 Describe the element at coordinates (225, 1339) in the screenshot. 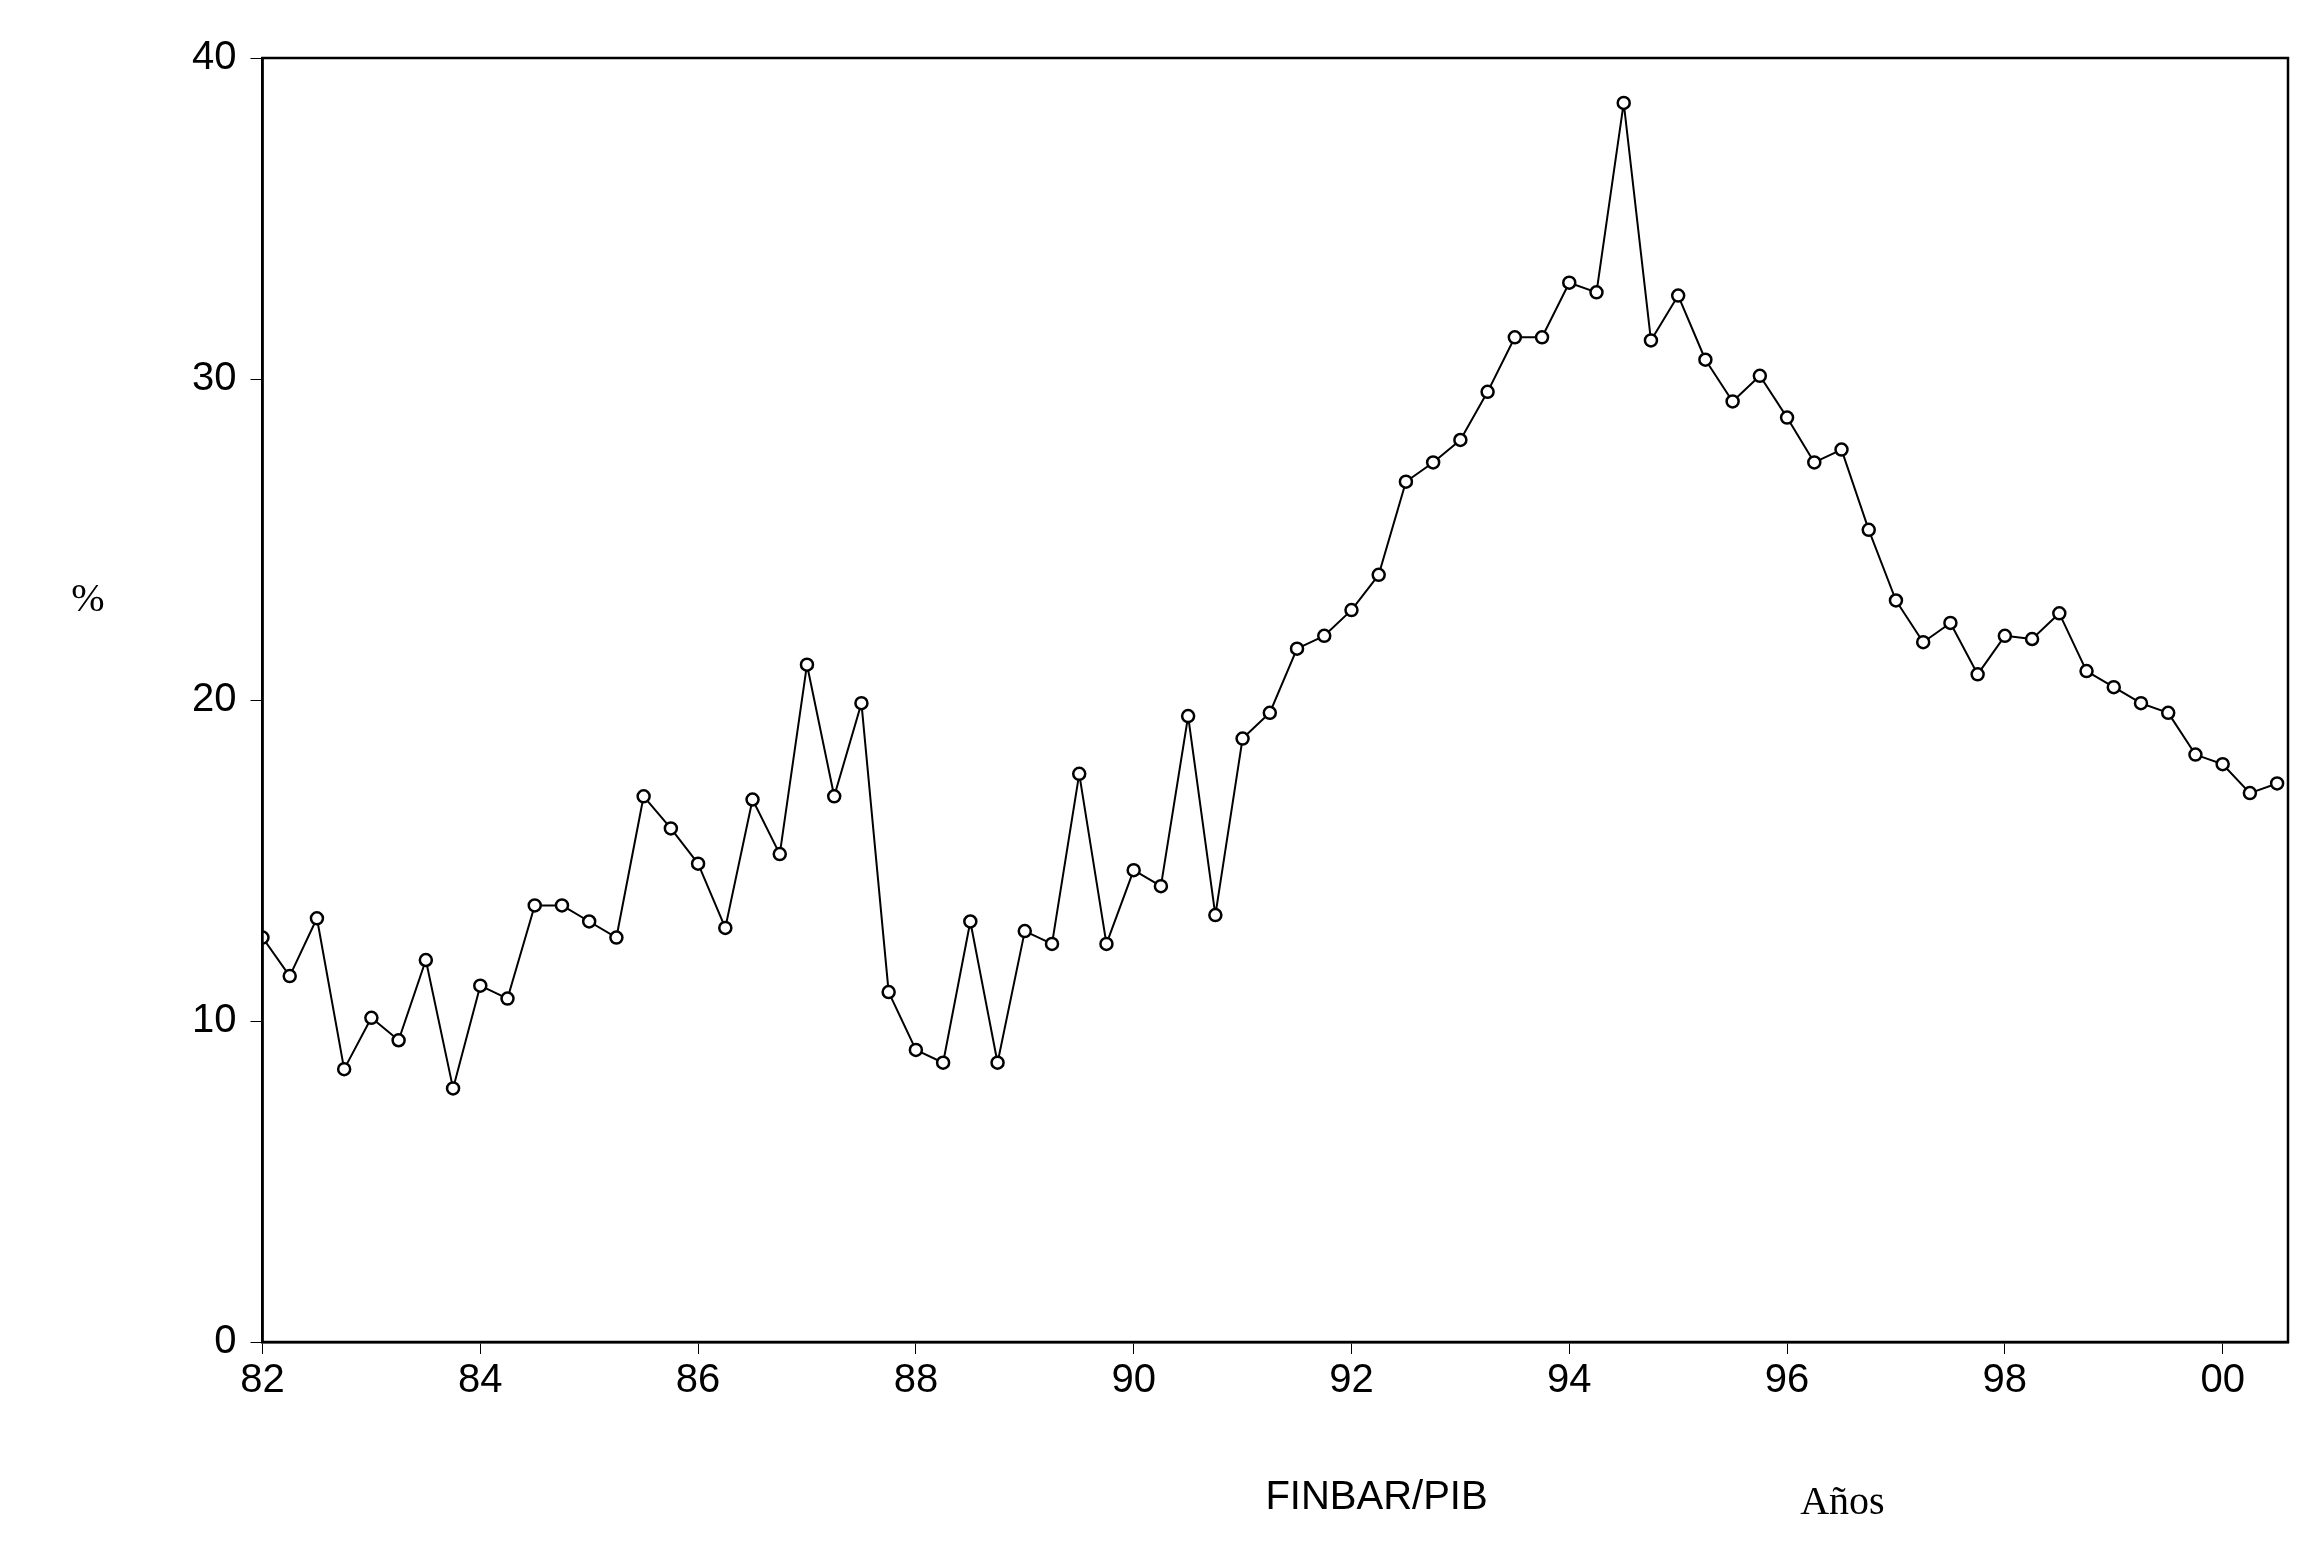

I see `y-tick-label: 0` at that location.